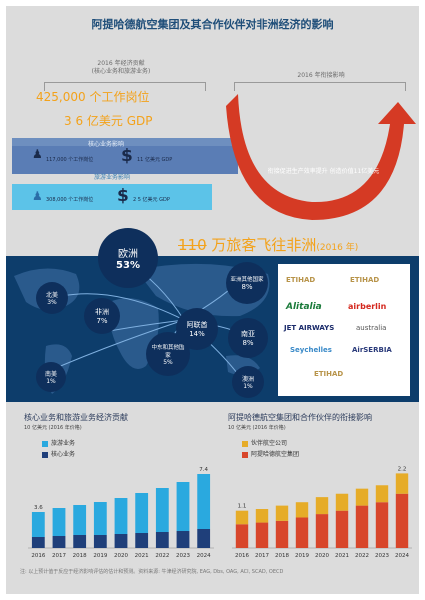 The height and width of the screenshot is (600, 425). I want to click on tourism-impact-band, so click(112, 197).